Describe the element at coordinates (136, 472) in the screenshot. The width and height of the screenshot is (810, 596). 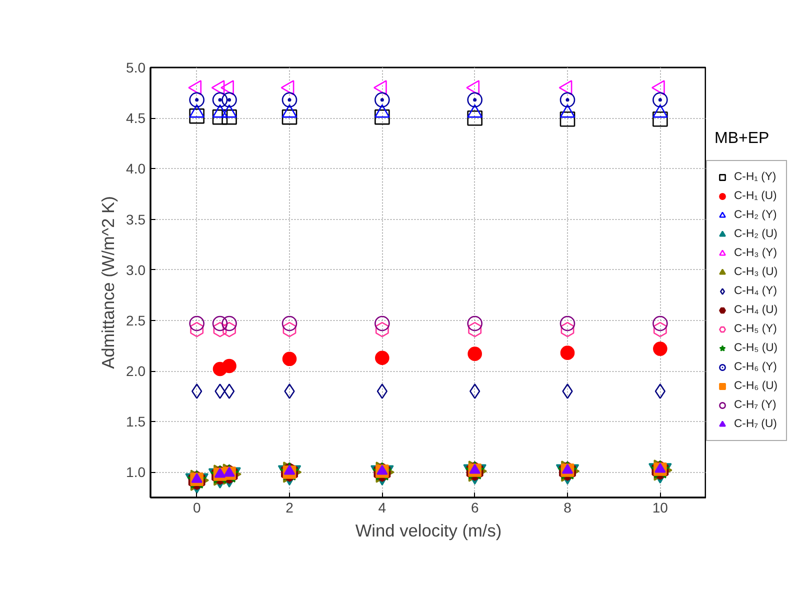
I see `y-tick-label: 1.0` at that location.